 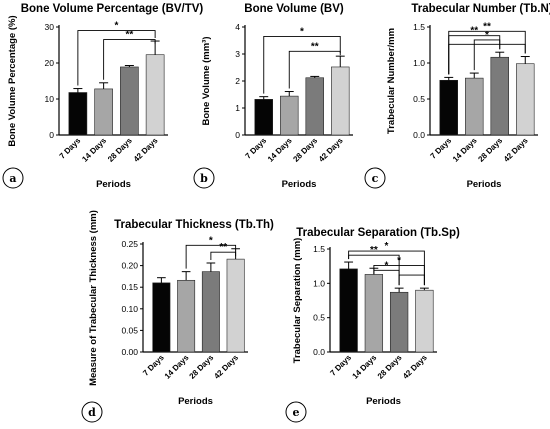 What do you see at coordinates (129, 352) in the screenshot?
I see `y-tick-label: 0.00` at bounding box center [129, 352].